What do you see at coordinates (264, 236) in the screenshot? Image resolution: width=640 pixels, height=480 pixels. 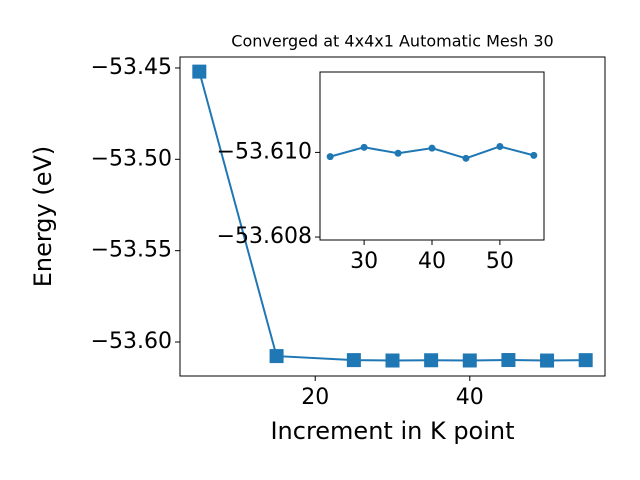 I see `y-tick-label: −53.608` at bounding box center [264, 236].